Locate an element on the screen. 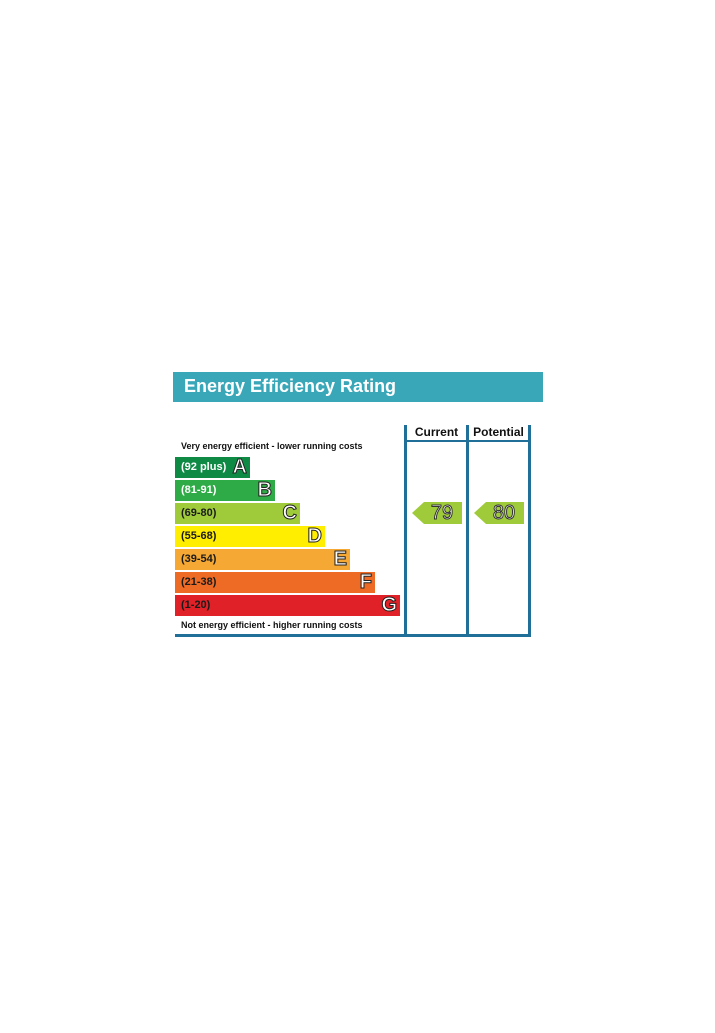  band-c: (69-80) C is located at coordinates (237, 513).